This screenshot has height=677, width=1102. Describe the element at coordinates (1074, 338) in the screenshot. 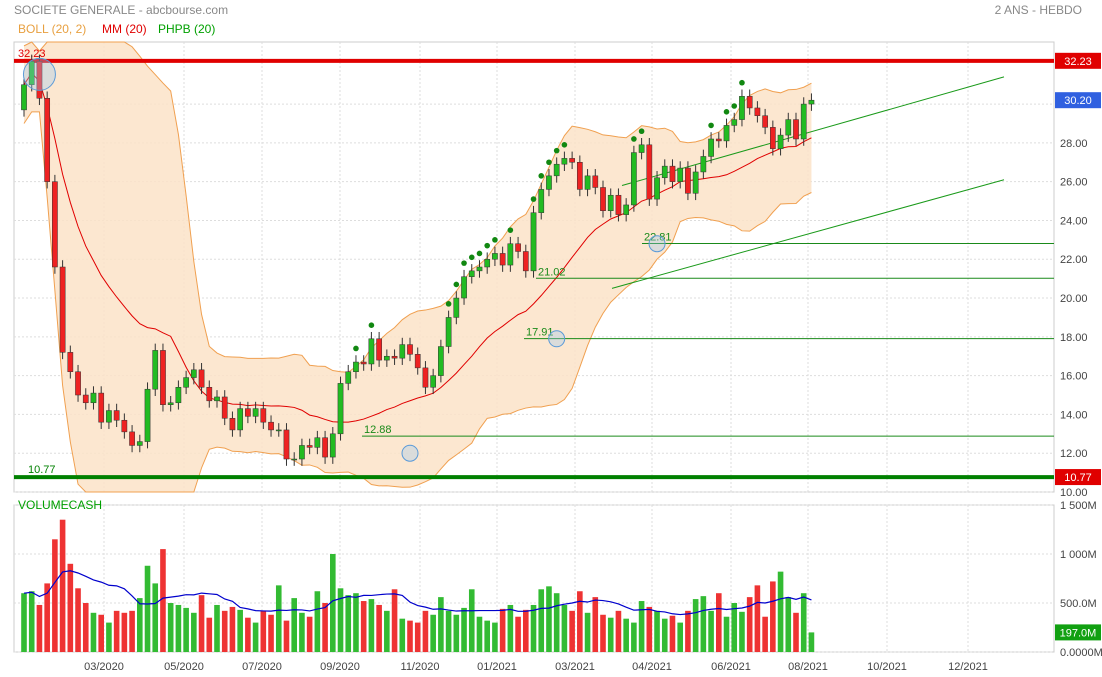

I see `price-tick-label: 18.00` at that location.